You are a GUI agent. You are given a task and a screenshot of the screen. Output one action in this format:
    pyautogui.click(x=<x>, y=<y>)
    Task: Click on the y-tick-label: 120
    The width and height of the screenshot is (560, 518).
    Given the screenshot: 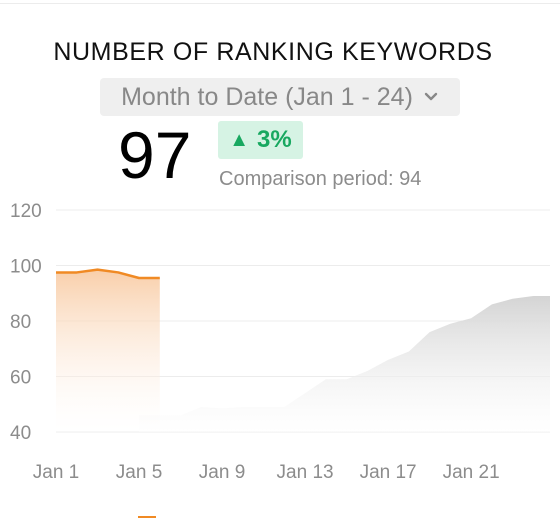 What is the action you would take?
    pyautogui.click(x=26, y=211)
    